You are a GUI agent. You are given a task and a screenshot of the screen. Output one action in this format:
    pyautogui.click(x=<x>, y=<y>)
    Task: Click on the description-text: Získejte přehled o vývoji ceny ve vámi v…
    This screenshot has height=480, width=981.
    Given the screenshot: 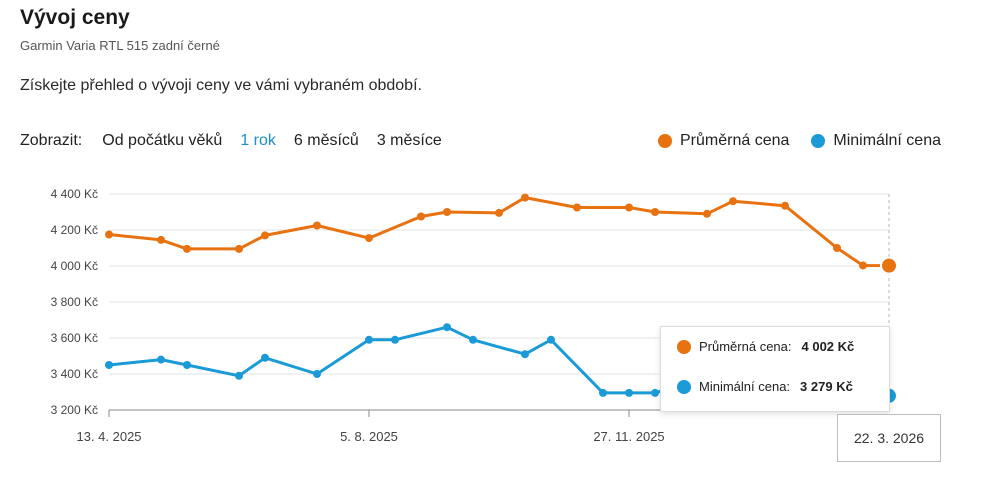 What is the action you would take?
    pyautogui.click(x=221, y=85)
    